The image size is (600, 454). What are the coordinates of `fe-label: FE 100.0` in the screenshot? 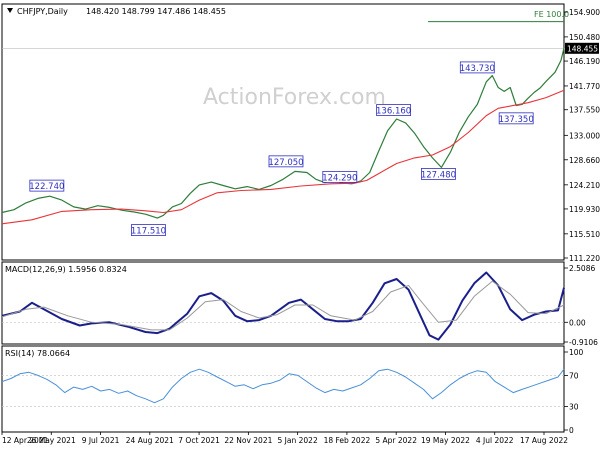 It's located at (551, 14).